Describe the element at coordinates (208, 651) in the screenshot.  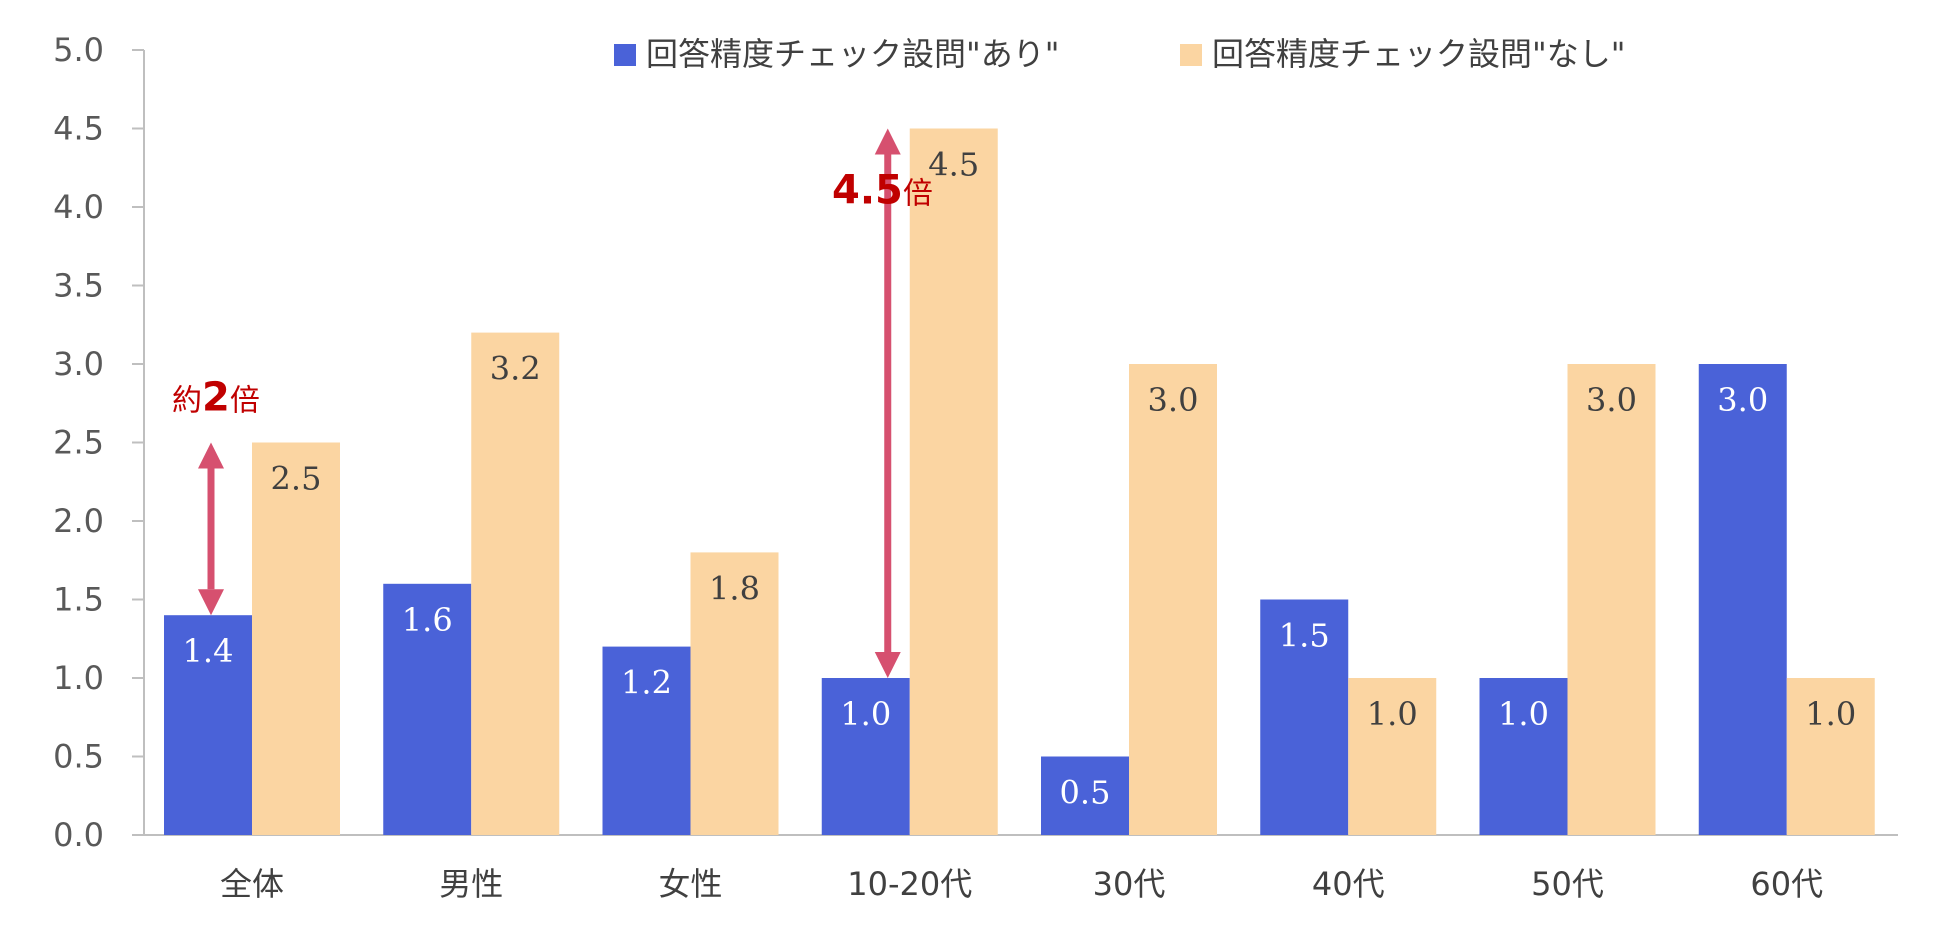
I see `data-label: 1.4` at that location.